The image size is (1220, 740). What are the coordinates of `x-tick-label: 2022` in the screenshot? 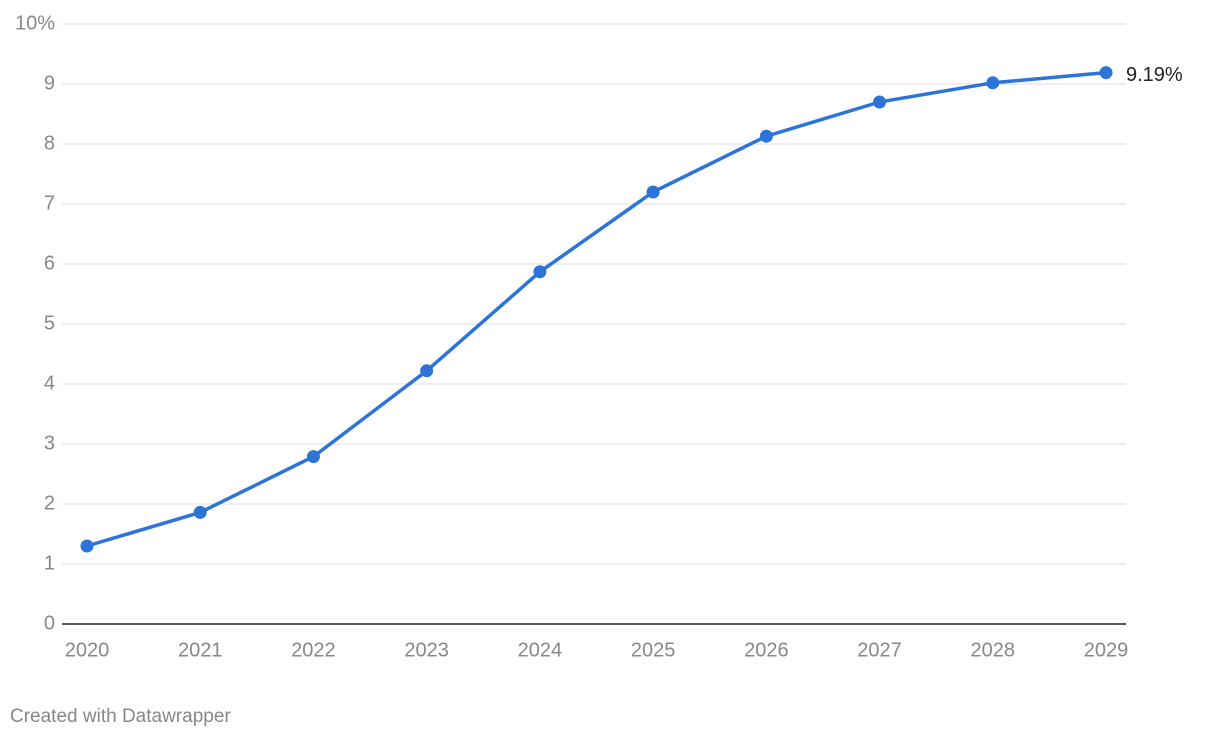 It's located at (313, 650).